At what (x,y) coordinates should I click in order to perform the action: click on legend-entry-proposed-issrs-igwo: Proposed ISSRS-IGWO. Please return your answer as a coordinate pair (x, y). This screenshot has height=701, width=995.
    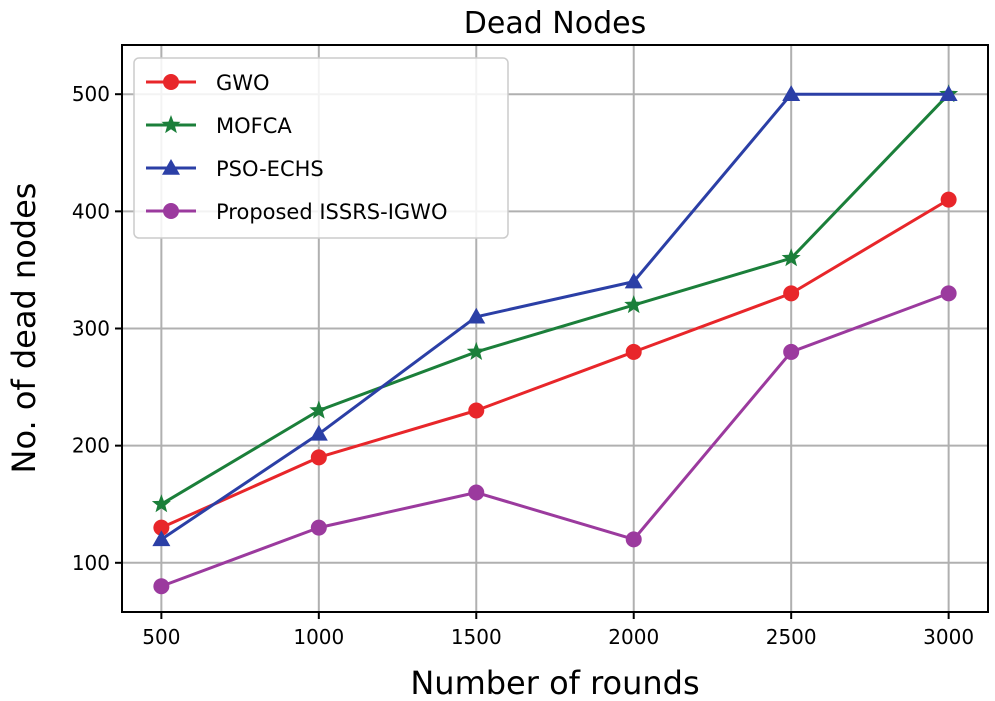
    Looking at the image, I should click on (296, 212).